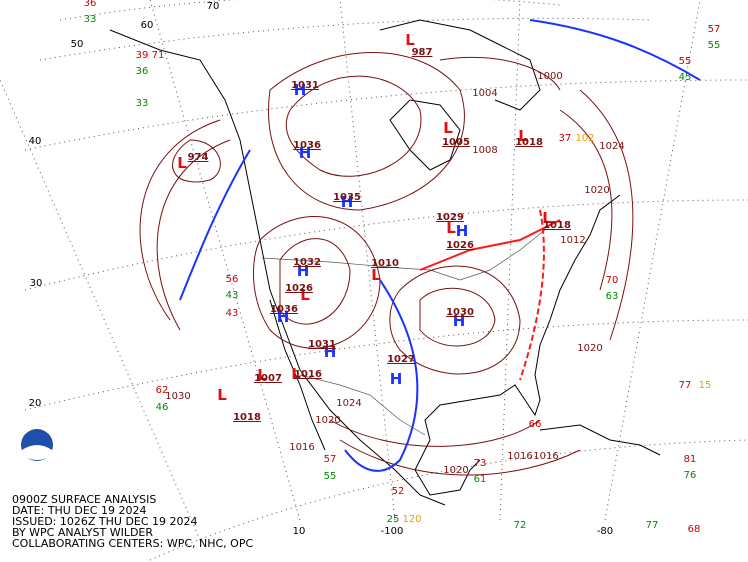 This screenshot has width=748, height=562. I want to click on hudson-bay, so click(425, 135).